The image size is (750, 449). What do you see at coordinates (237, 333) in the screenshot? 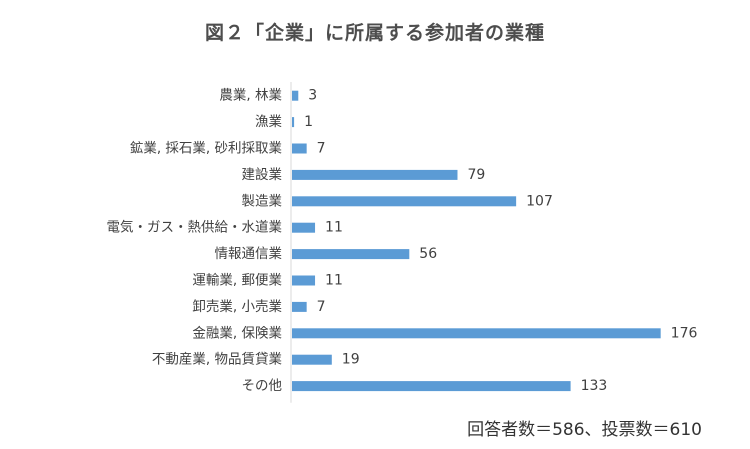
I see `category-label: 金融業, 保険業` at bounding box center [237, 333].